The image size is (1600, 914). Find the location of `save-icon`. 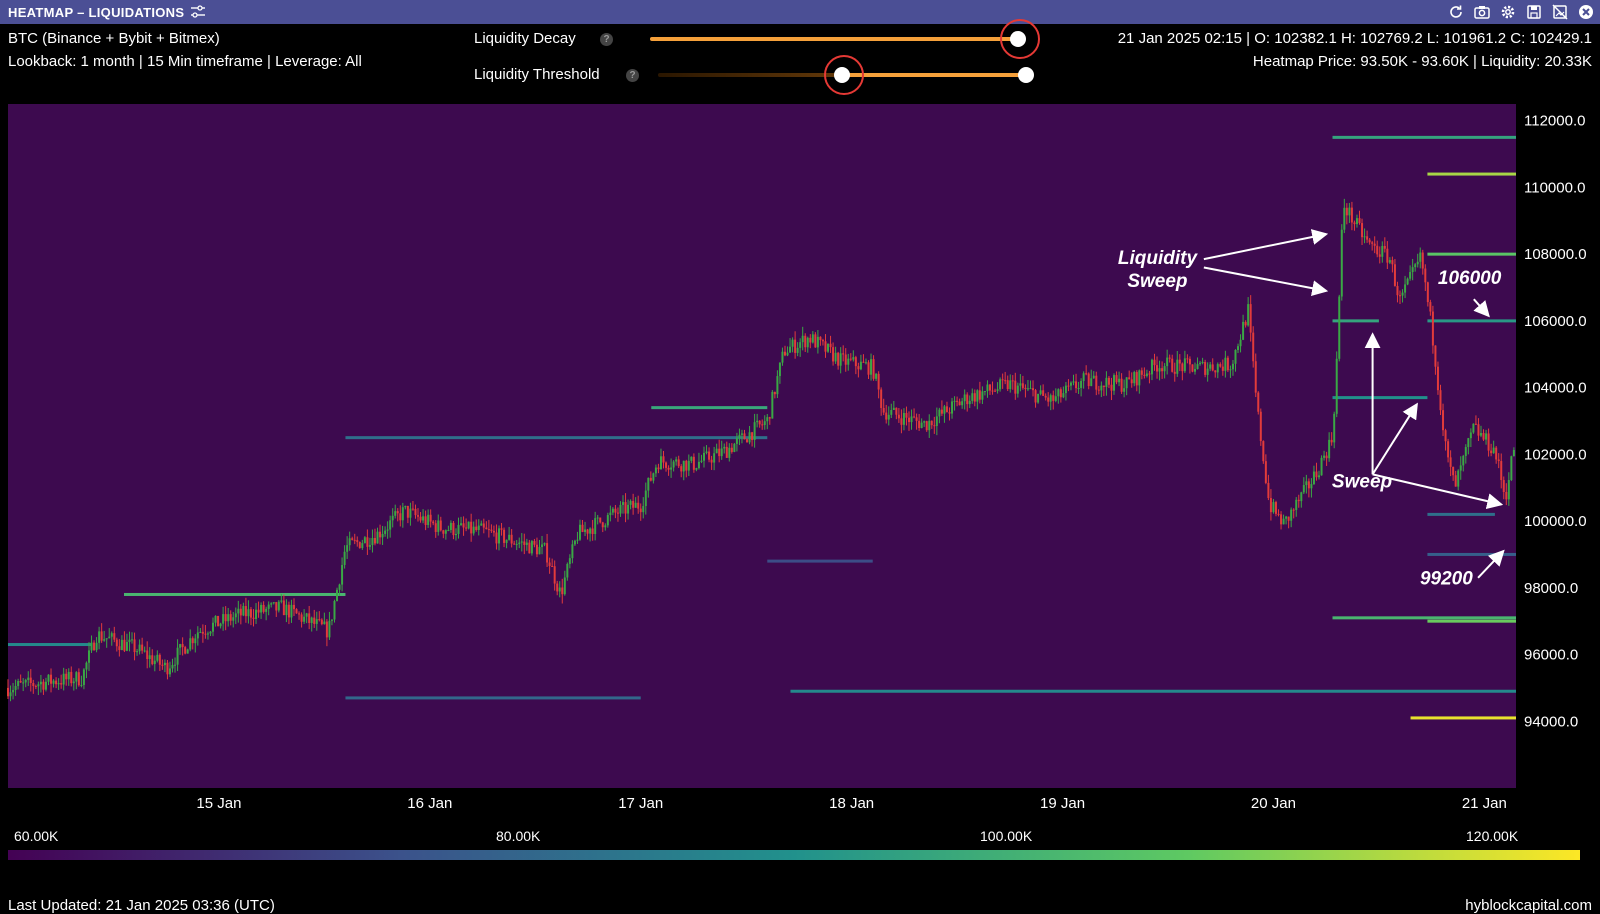

save-icon is located at coordinates (1534, 12).